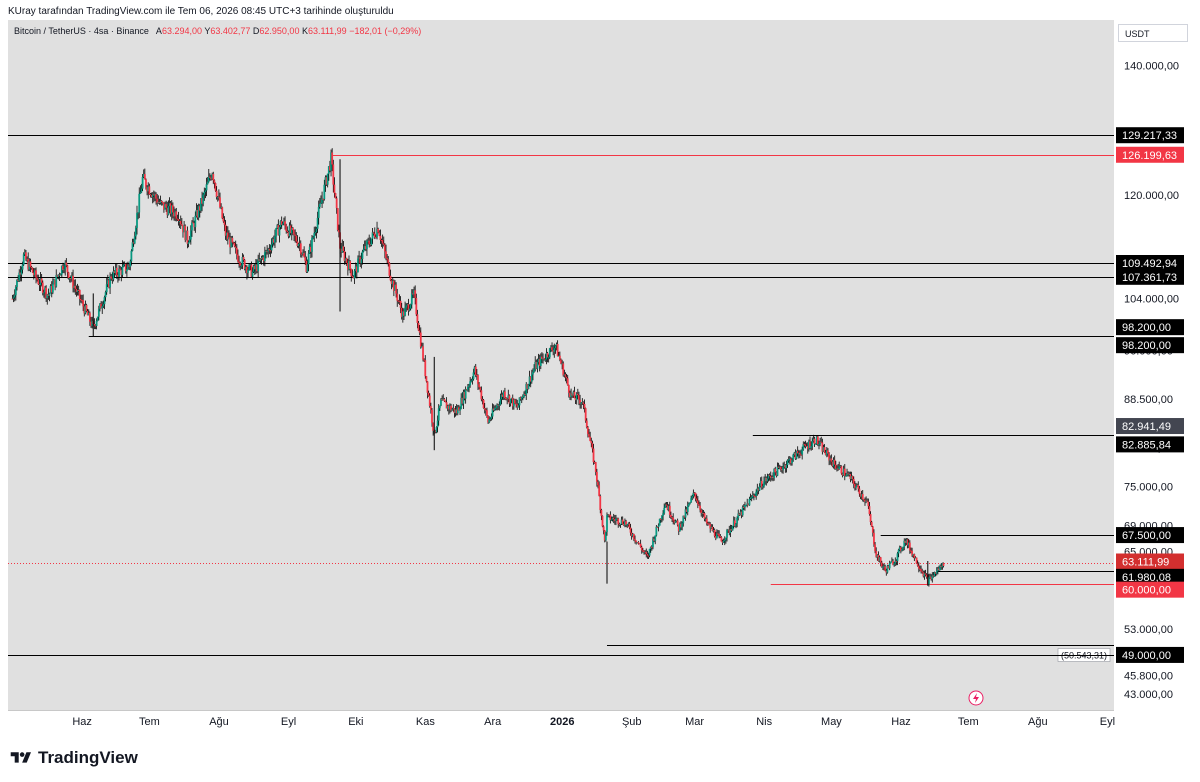  What do you see at coordinates (207, 31) in the screenshot?
I see `legend-high-label: Y` at bounding box center [207, 31].